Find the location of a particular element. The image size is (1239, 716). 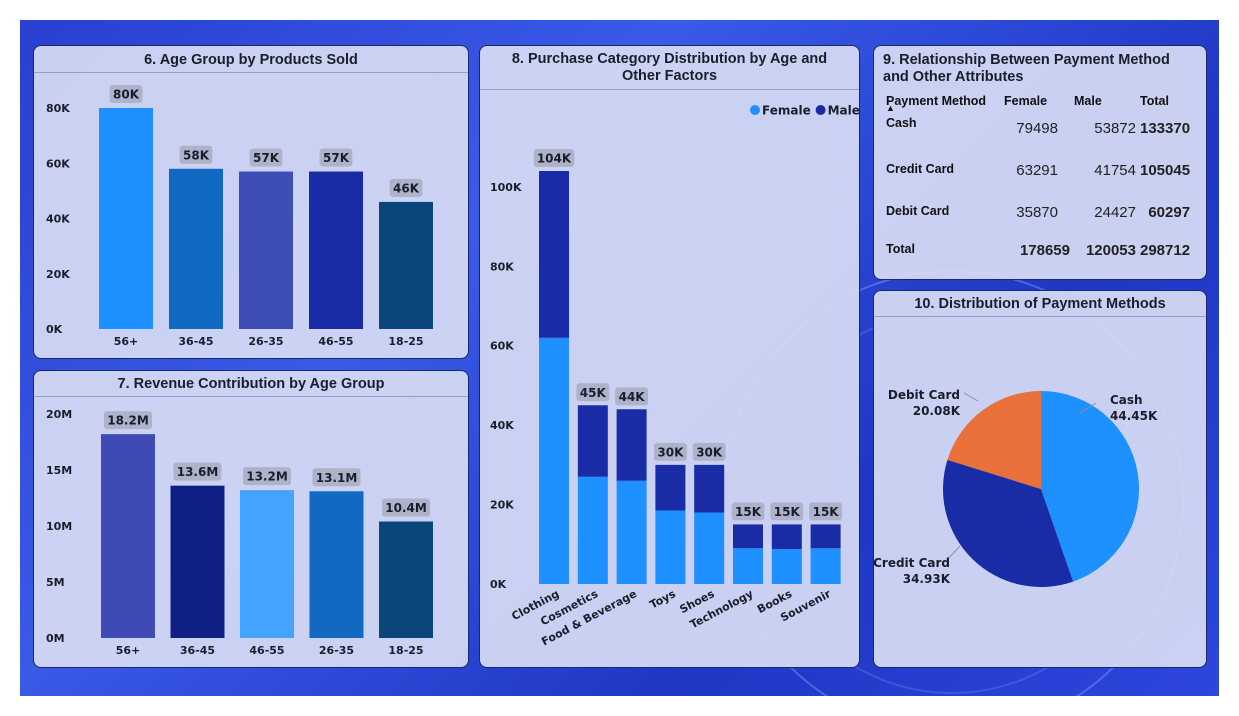

column-header-male: Male is located at coordinates (1088, 101).